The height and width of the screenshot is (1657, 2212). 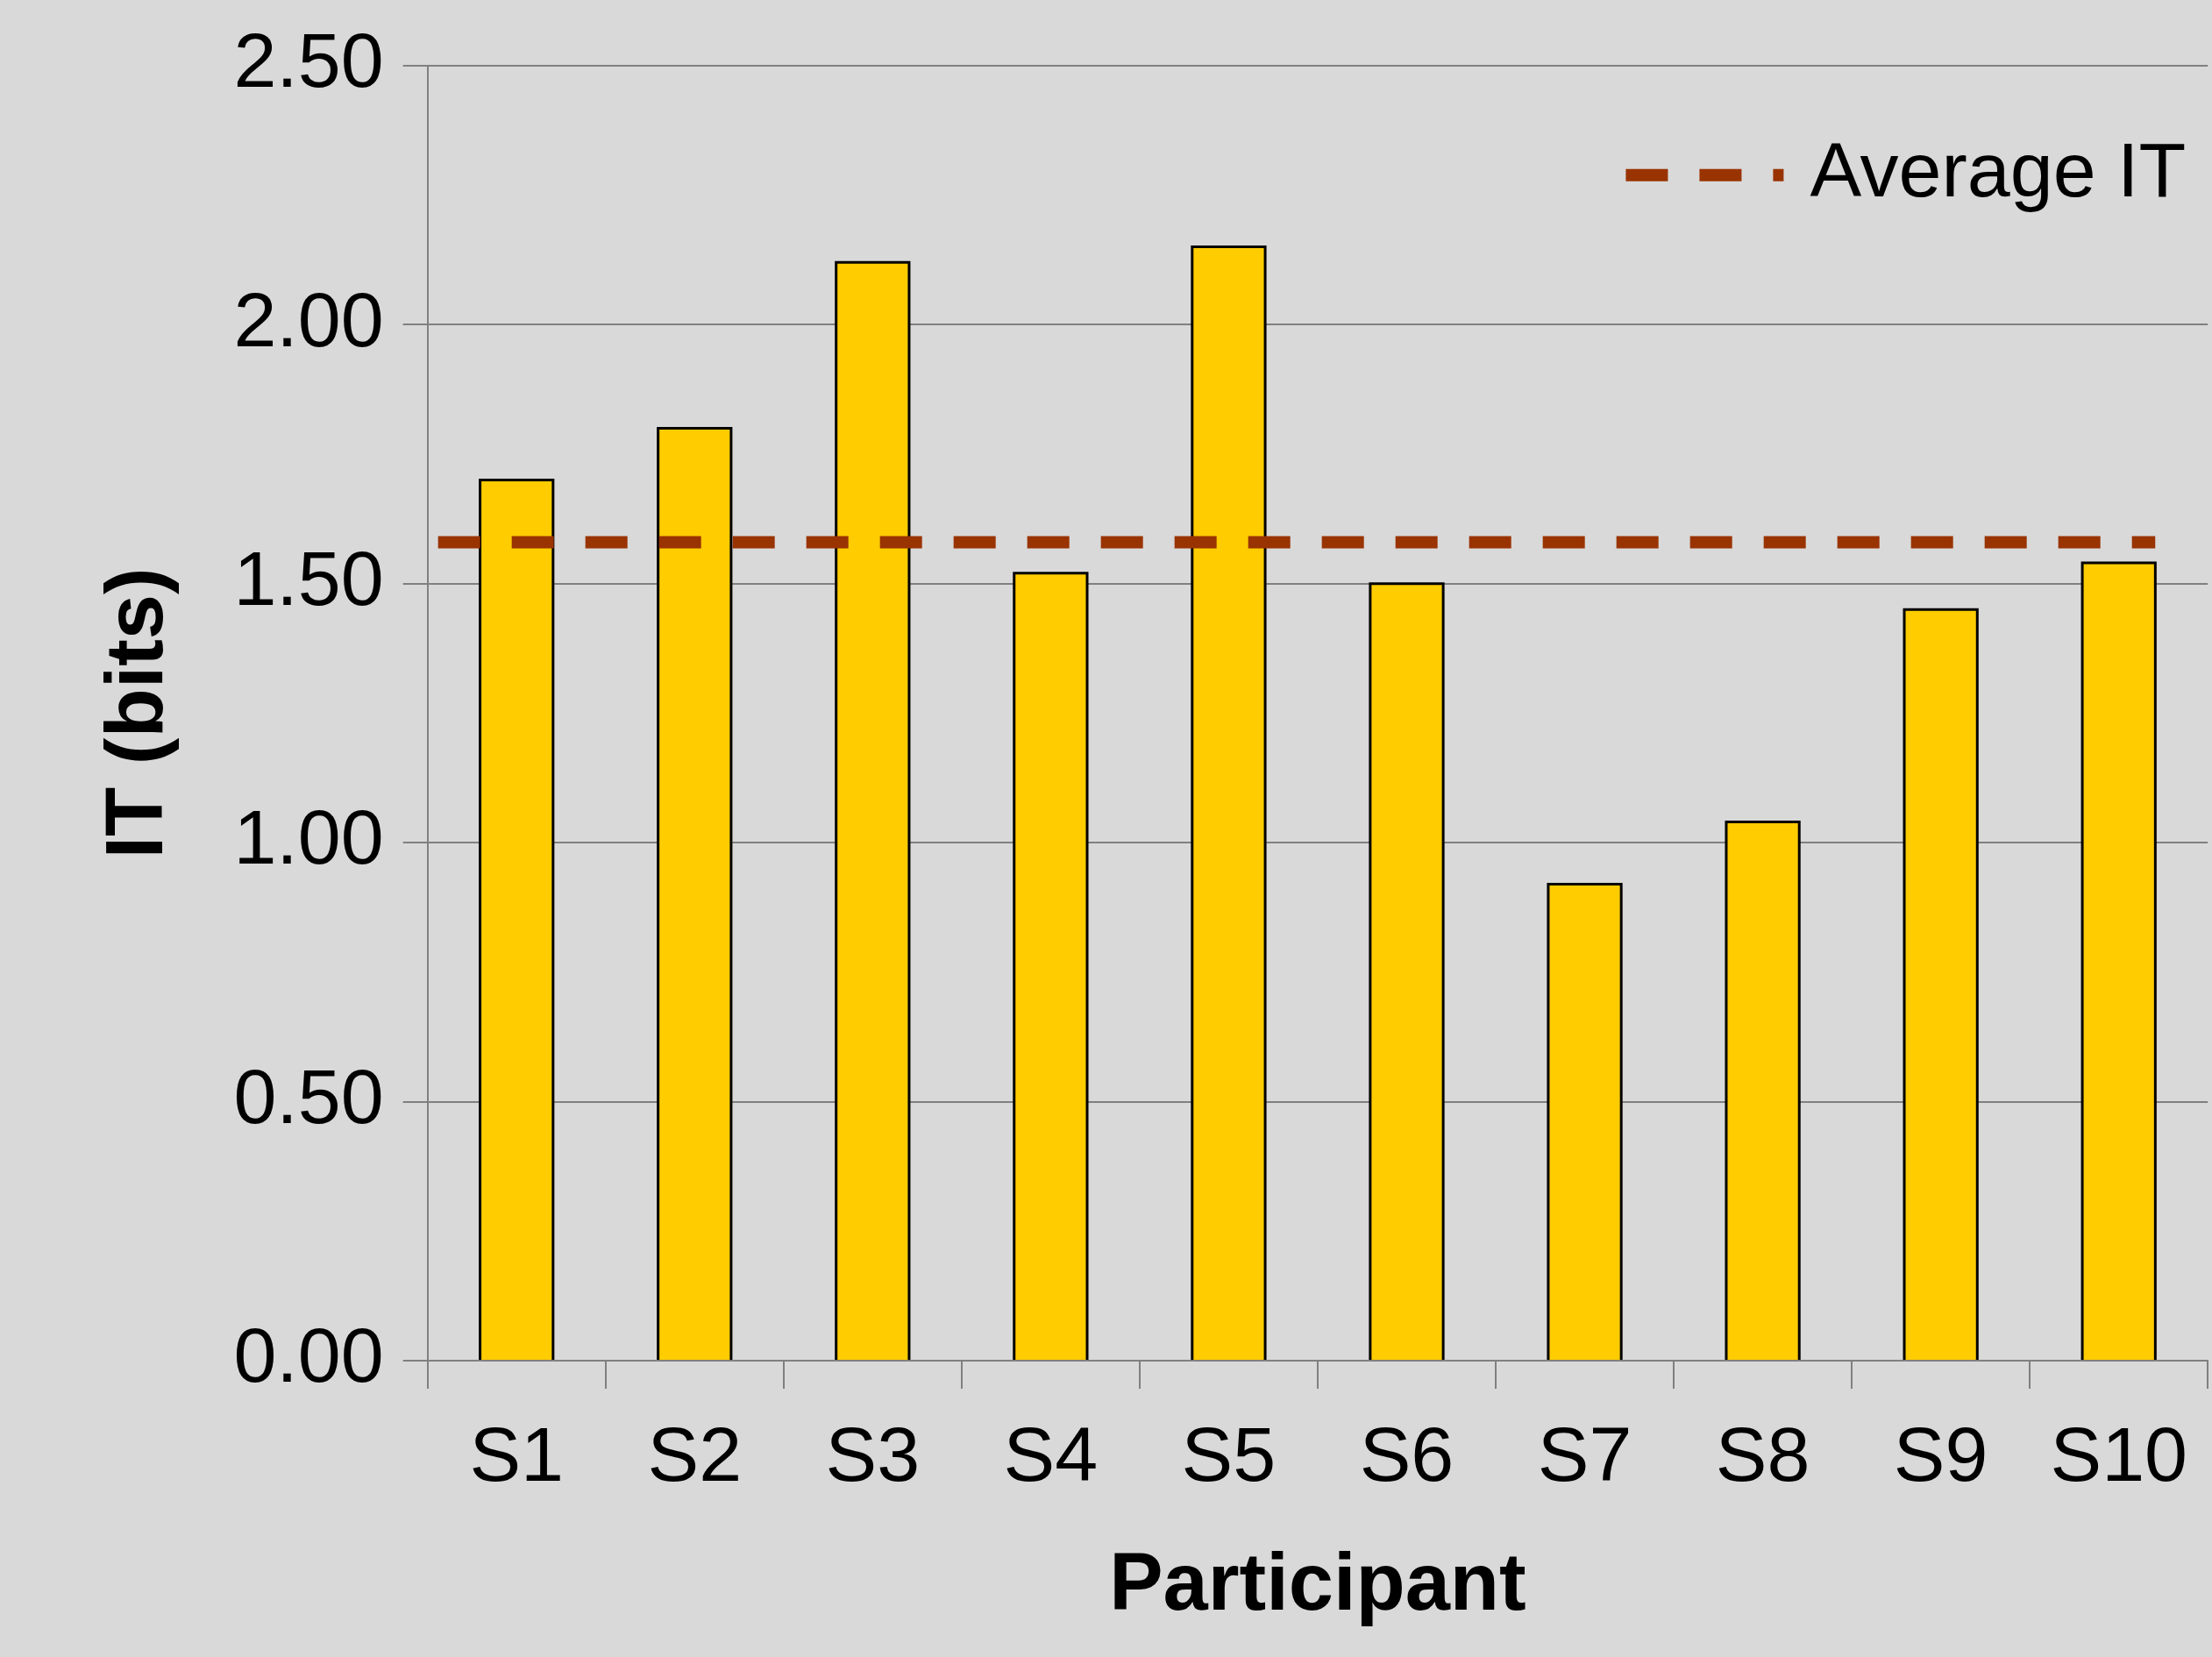 What do you see at coordinates (308, 837) in the screenshot?
I see `y-tick-label: 1.00` at bounding box center [308, 837].